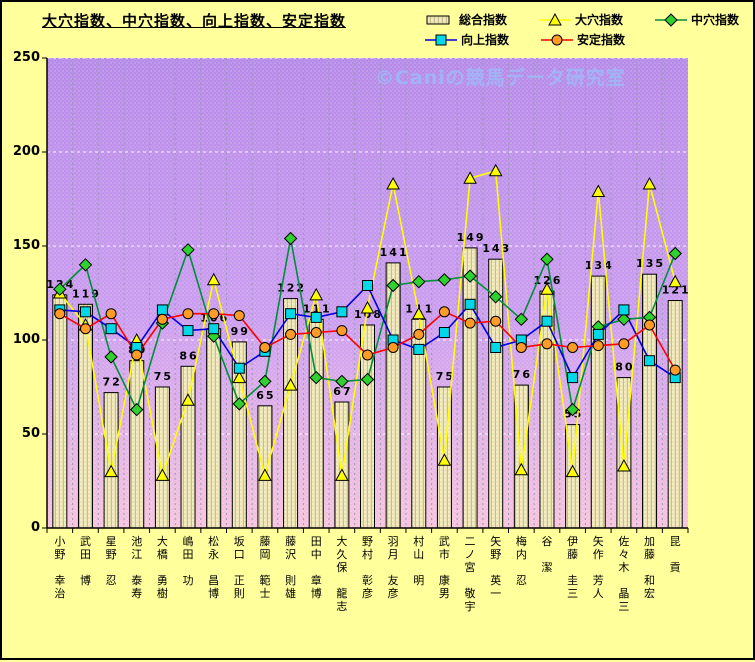  What do you see at coordinates (419, 561) in the screenshot?
I see `x-category-label: 村山 明` at bounding box center [419, 561].